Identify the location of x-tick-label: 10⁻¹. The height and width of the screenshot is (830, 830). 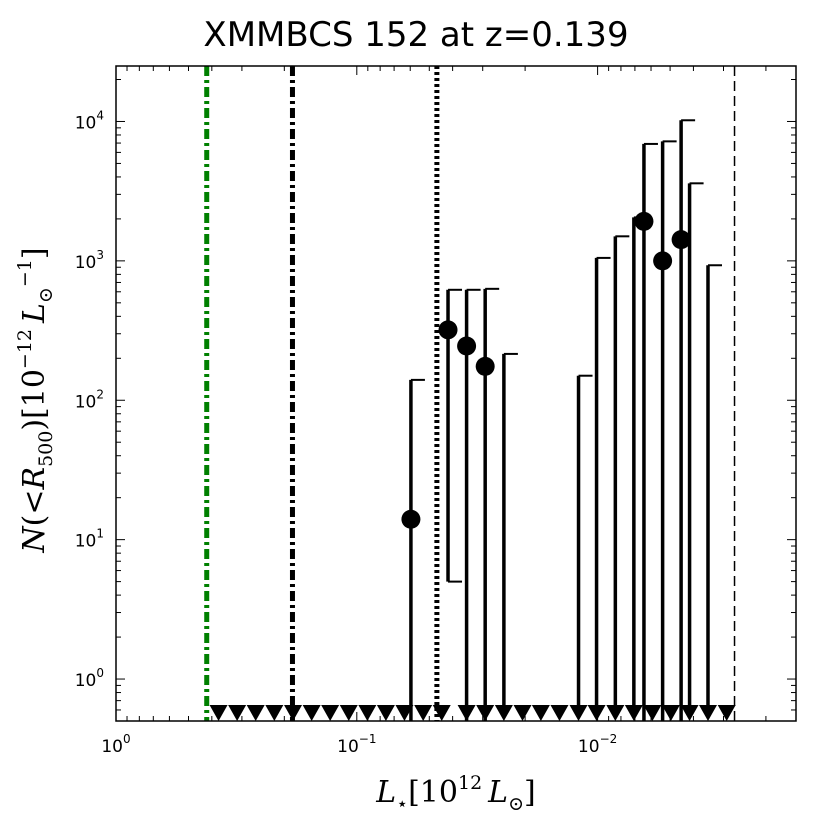
(356, 744).